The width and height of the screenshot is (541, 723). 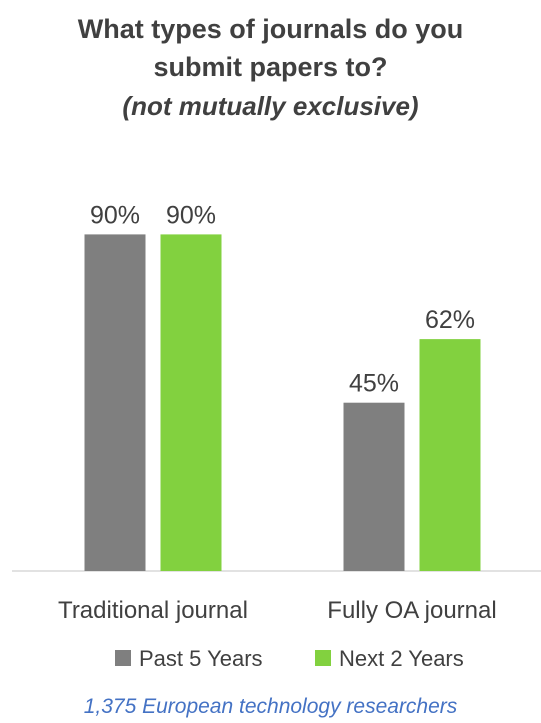 I want to click on legend-label: Next 2 Years, so click(x=401, y=658).